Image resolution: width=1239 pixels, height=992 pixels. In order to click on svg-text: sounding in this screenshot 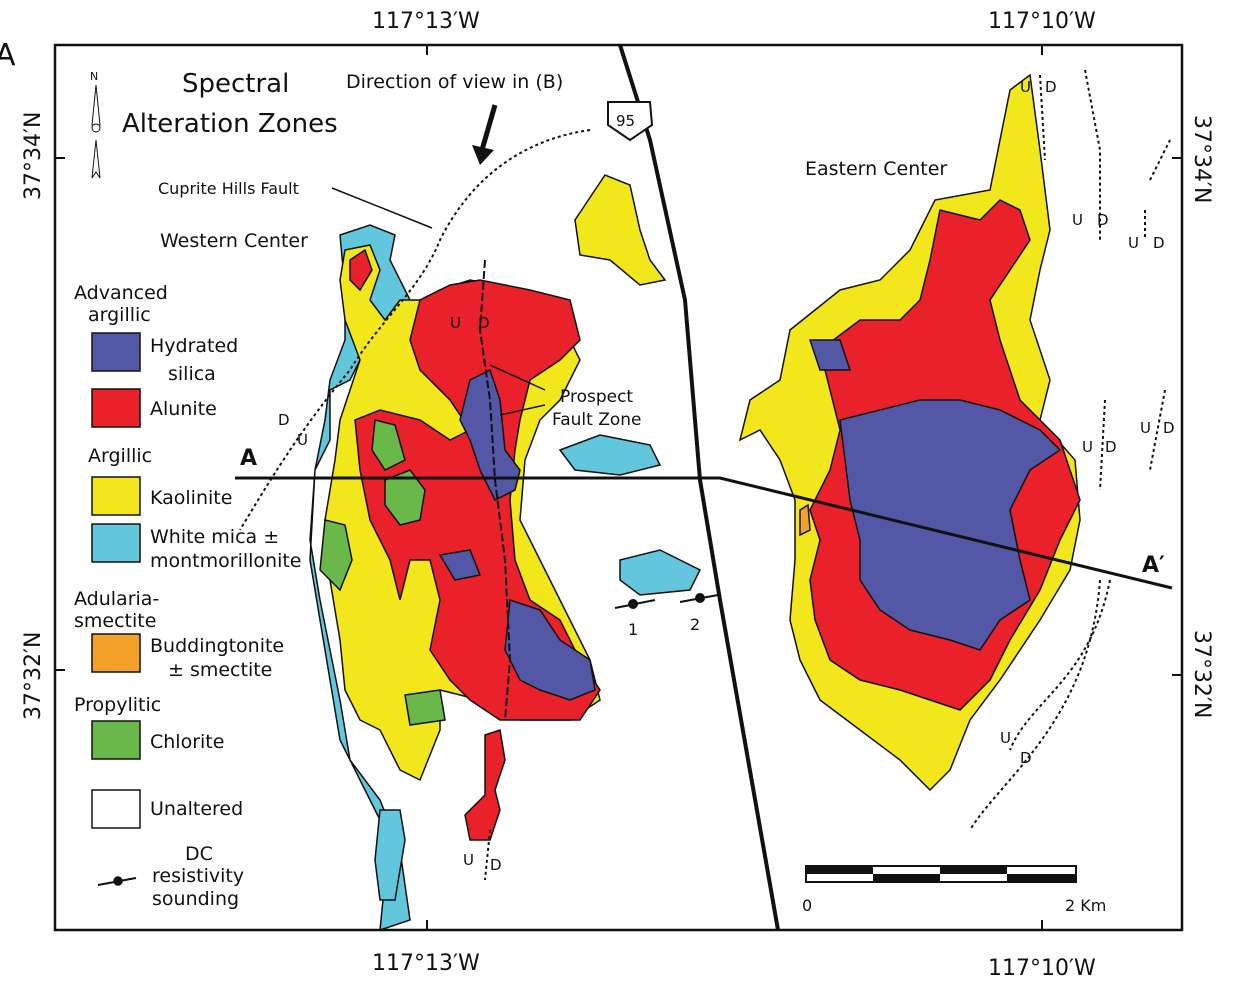, I will do `click(195, 899)`.